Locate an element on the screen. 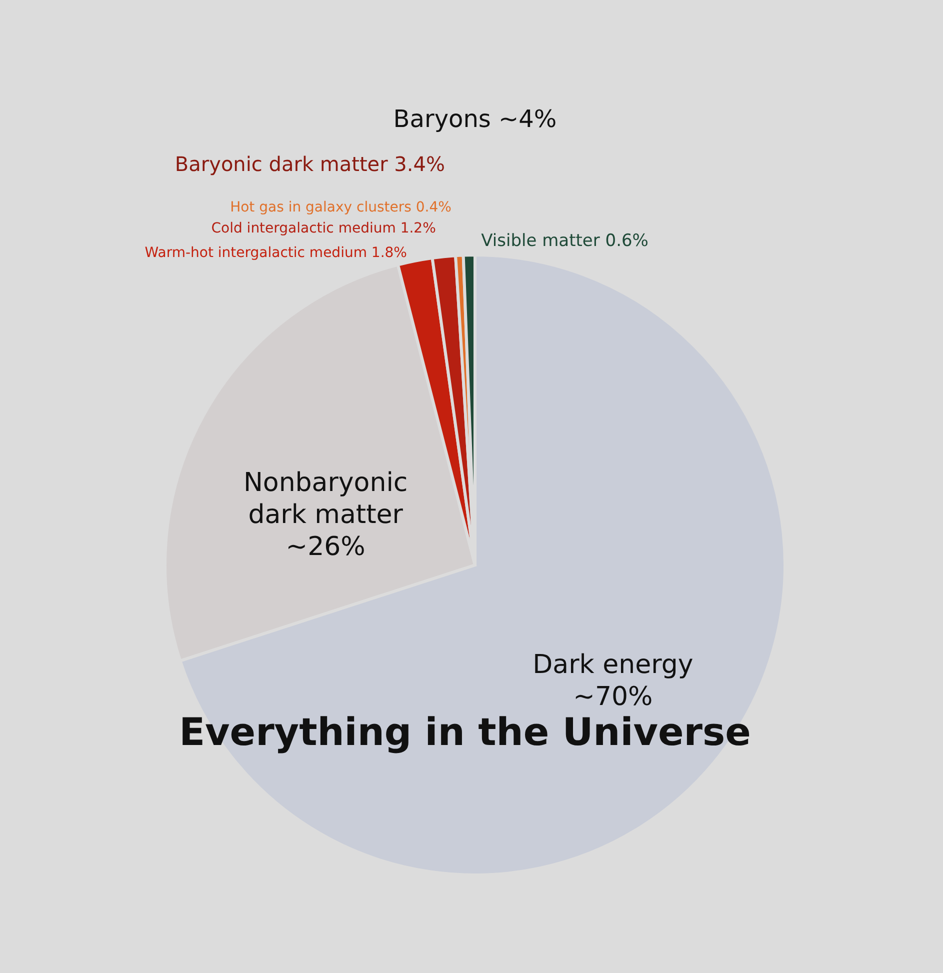 This screenshot has height=973, width=943. text: Baryons ~4% is located at coordinates (475, 119).